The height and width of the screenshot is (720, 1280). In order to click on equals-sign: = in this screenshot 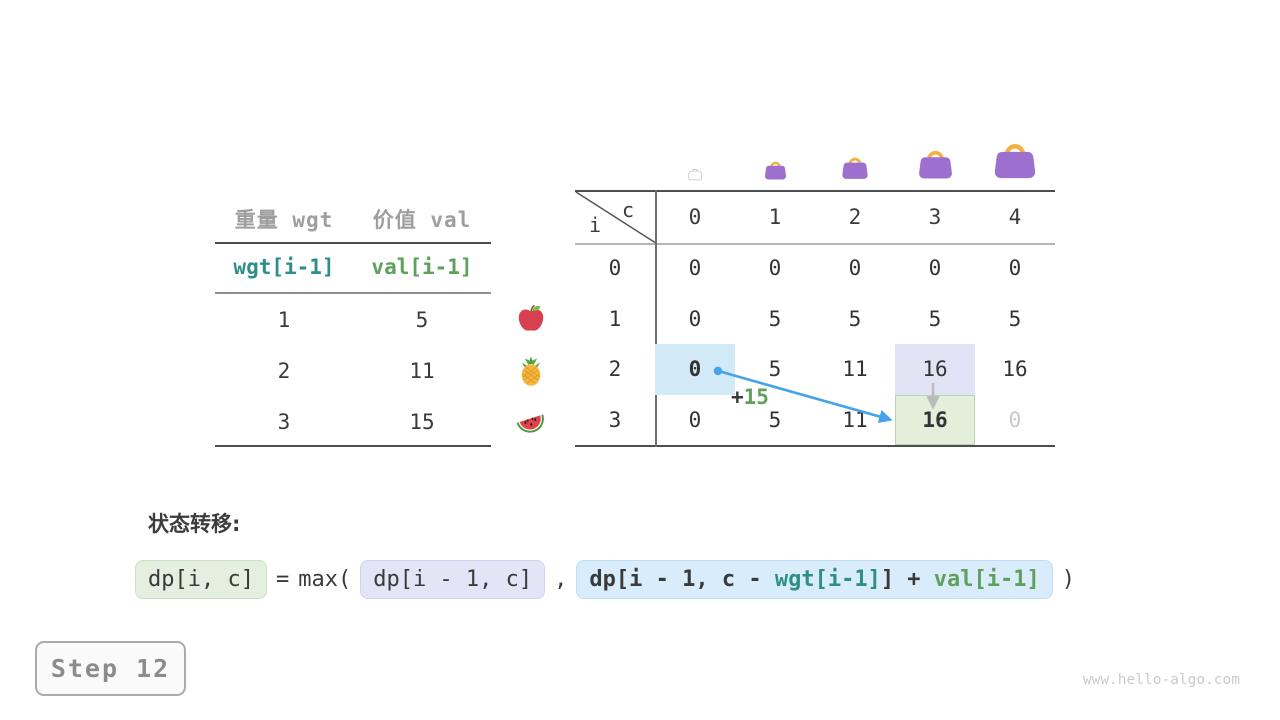, I will do `click(282, 579)`.